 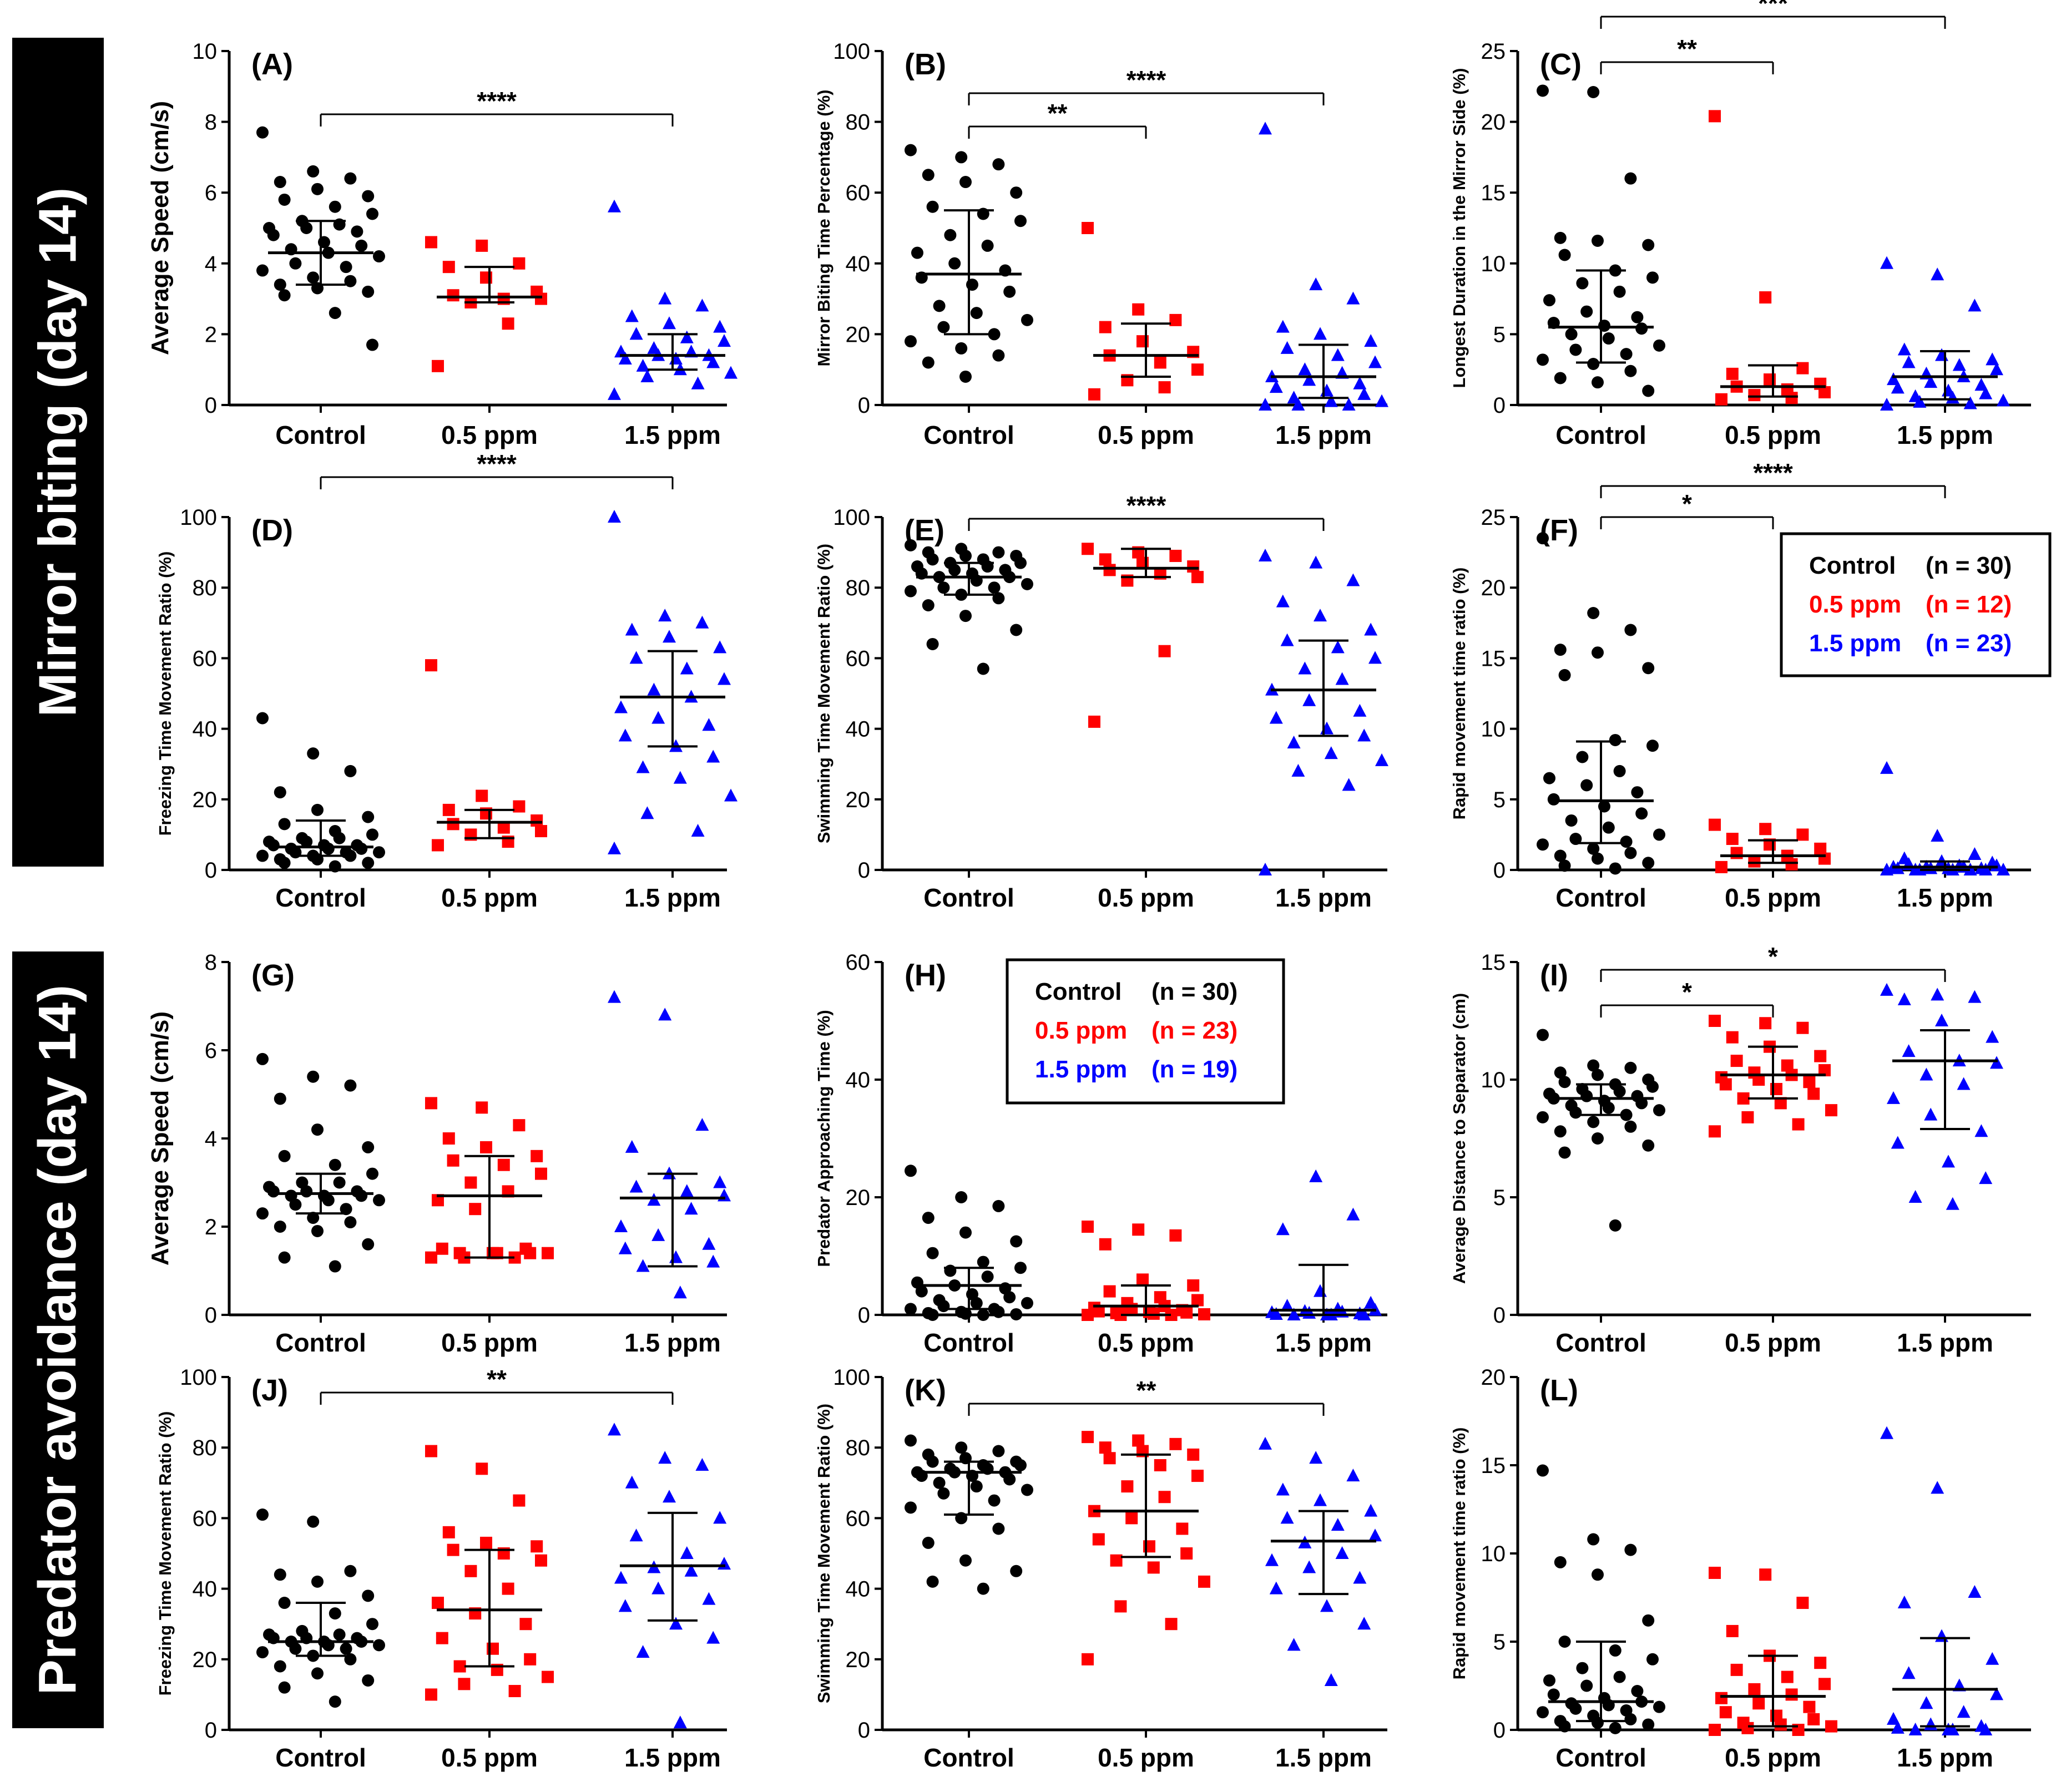 I want to click on y-tick-label: 60, so click(x=858, y=1518).